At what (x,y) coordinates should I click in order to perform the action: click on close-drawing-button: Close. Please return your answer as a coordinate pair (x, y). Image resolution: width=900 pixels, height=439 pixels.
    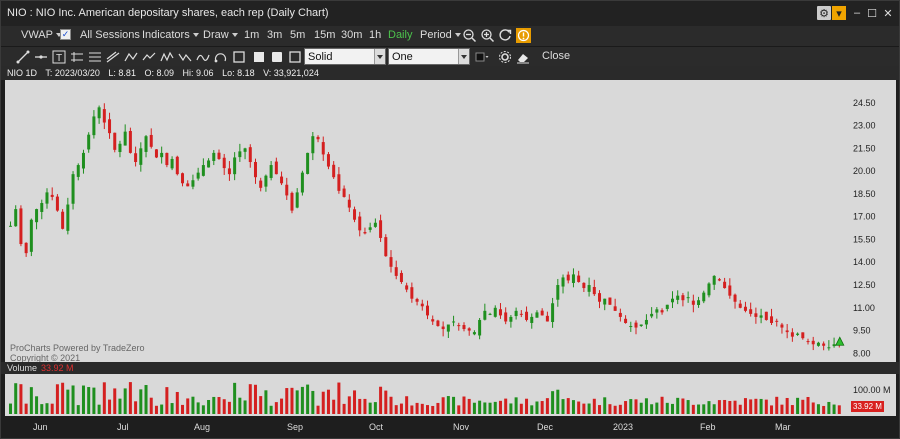
    Looking at the image, I should click on (556, 56).